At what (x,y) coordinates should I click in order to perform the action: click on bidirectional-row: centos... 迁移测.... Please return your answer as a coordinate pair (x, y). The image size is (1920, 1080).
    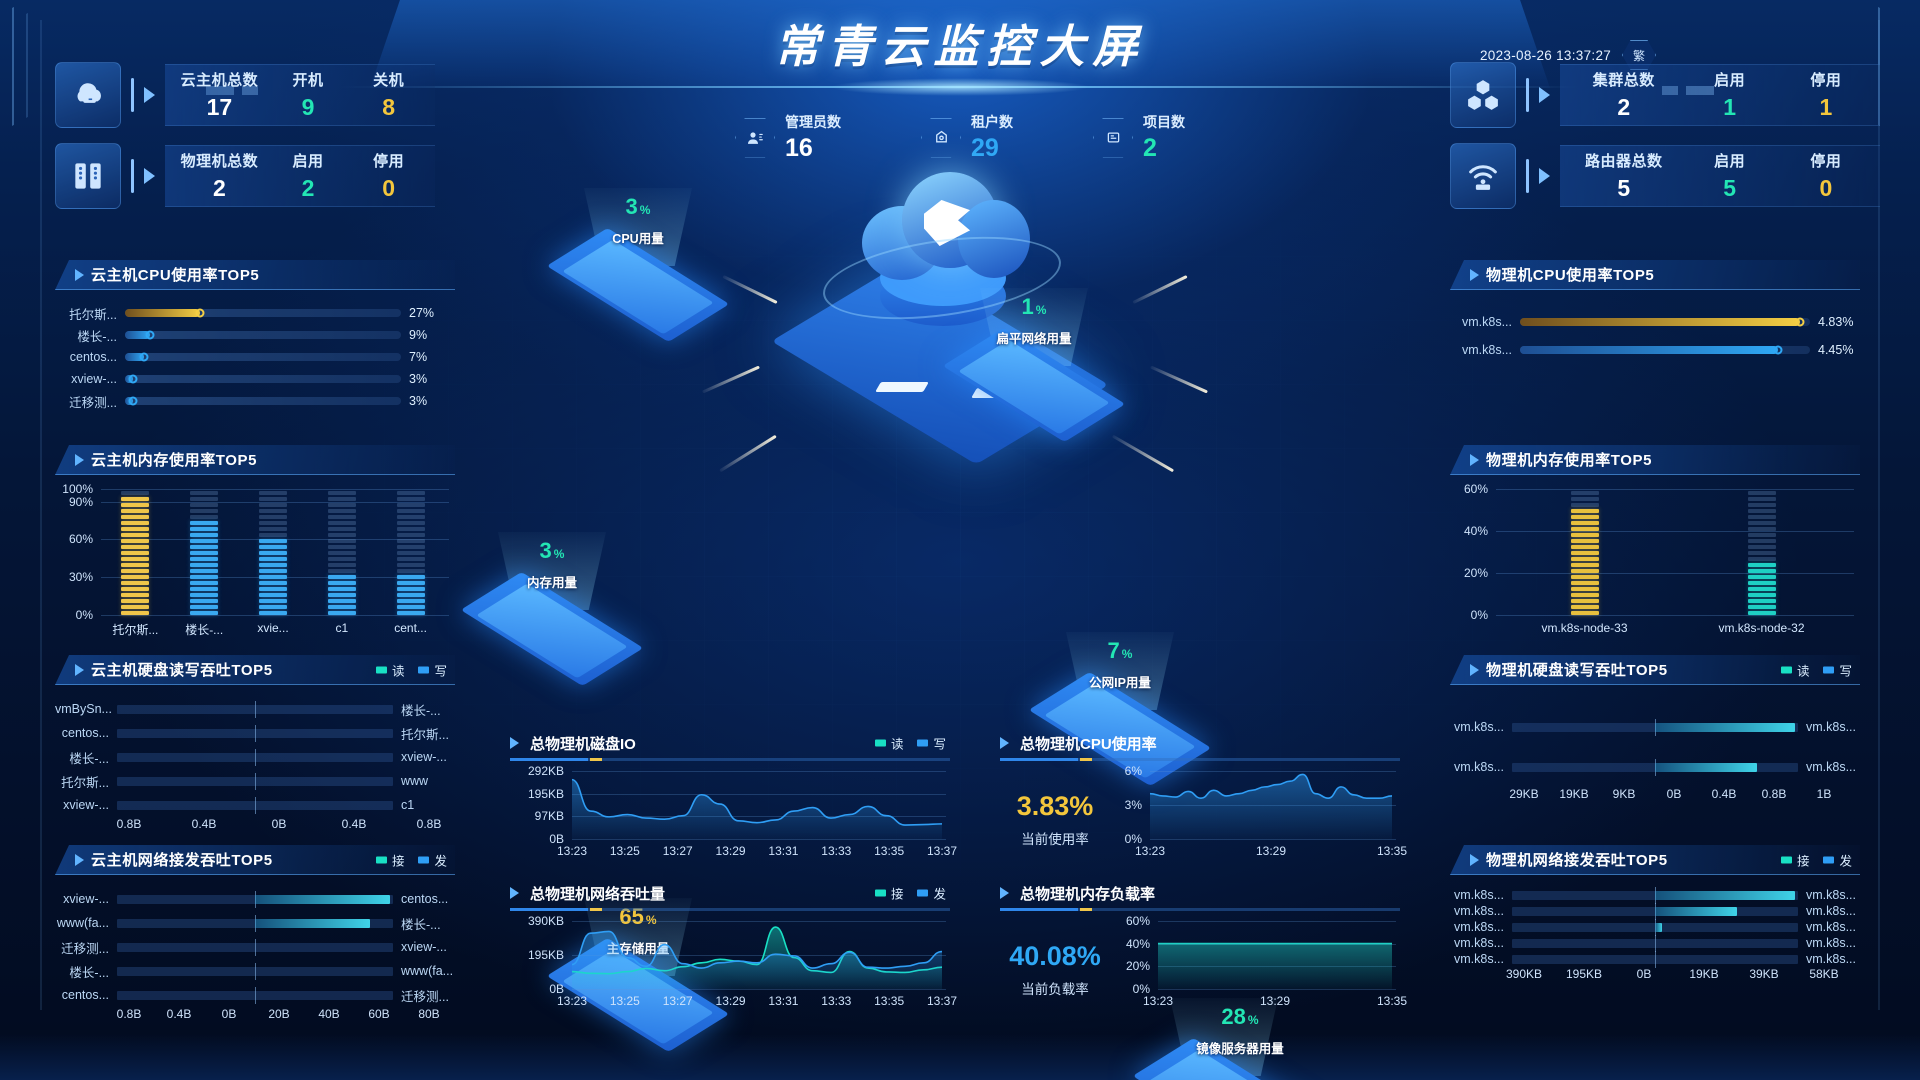
    Looking at the image, I should click on (255, 995).